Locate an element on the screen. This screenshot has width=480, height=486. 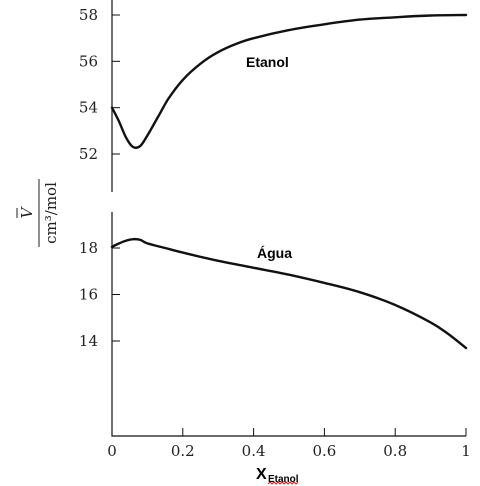
series-label-agua: Água is located at coordinates (274, 253).